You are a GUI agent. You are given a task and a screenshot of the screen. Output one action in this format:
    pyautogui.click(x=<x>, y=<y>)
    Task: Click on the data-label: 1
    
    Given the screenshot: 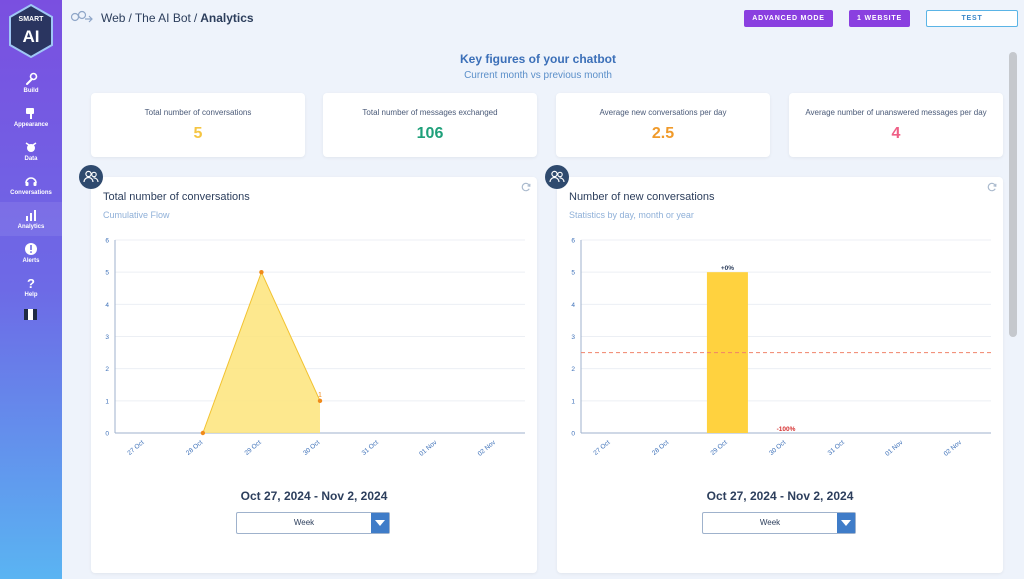 What is the action you would take?
    pyautogui.click(x=320, y=395)
    